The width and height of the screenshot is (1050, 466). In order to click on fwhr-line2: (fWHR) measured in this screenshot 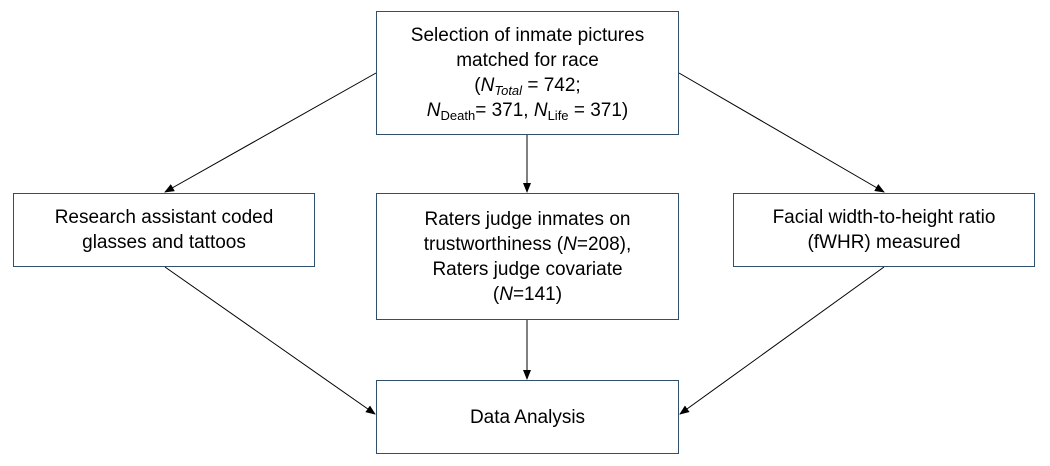, I will do `click(884, 242)`.